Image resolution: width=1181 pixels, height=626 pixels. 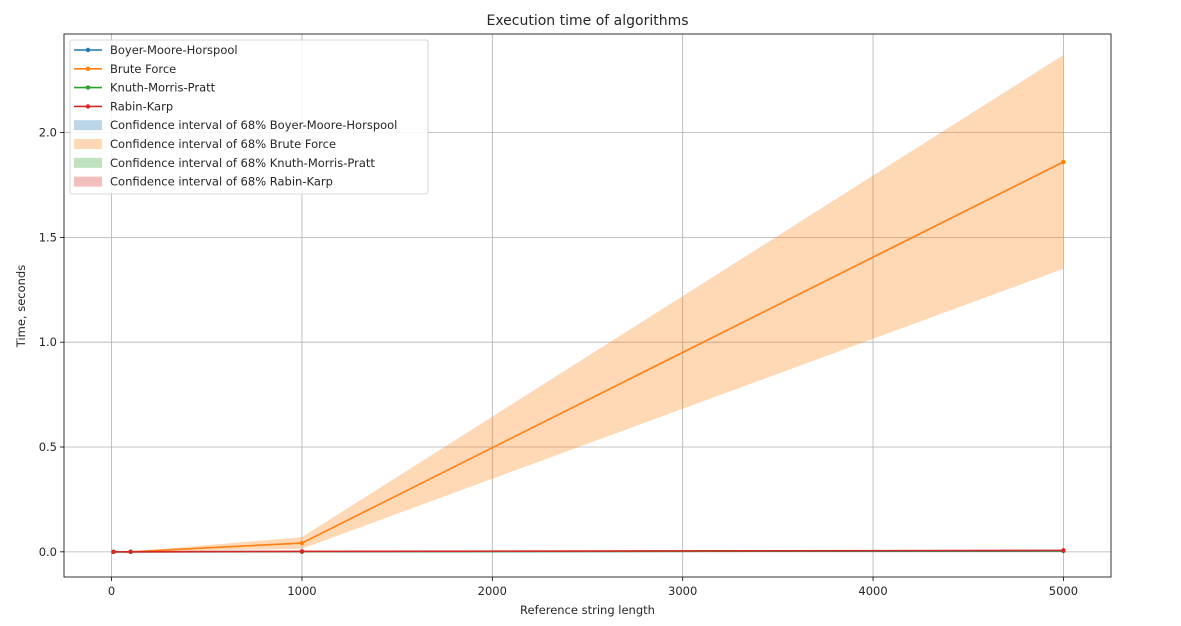 I want to click on x-tick-label: 1000, so click(x=301, y=591).